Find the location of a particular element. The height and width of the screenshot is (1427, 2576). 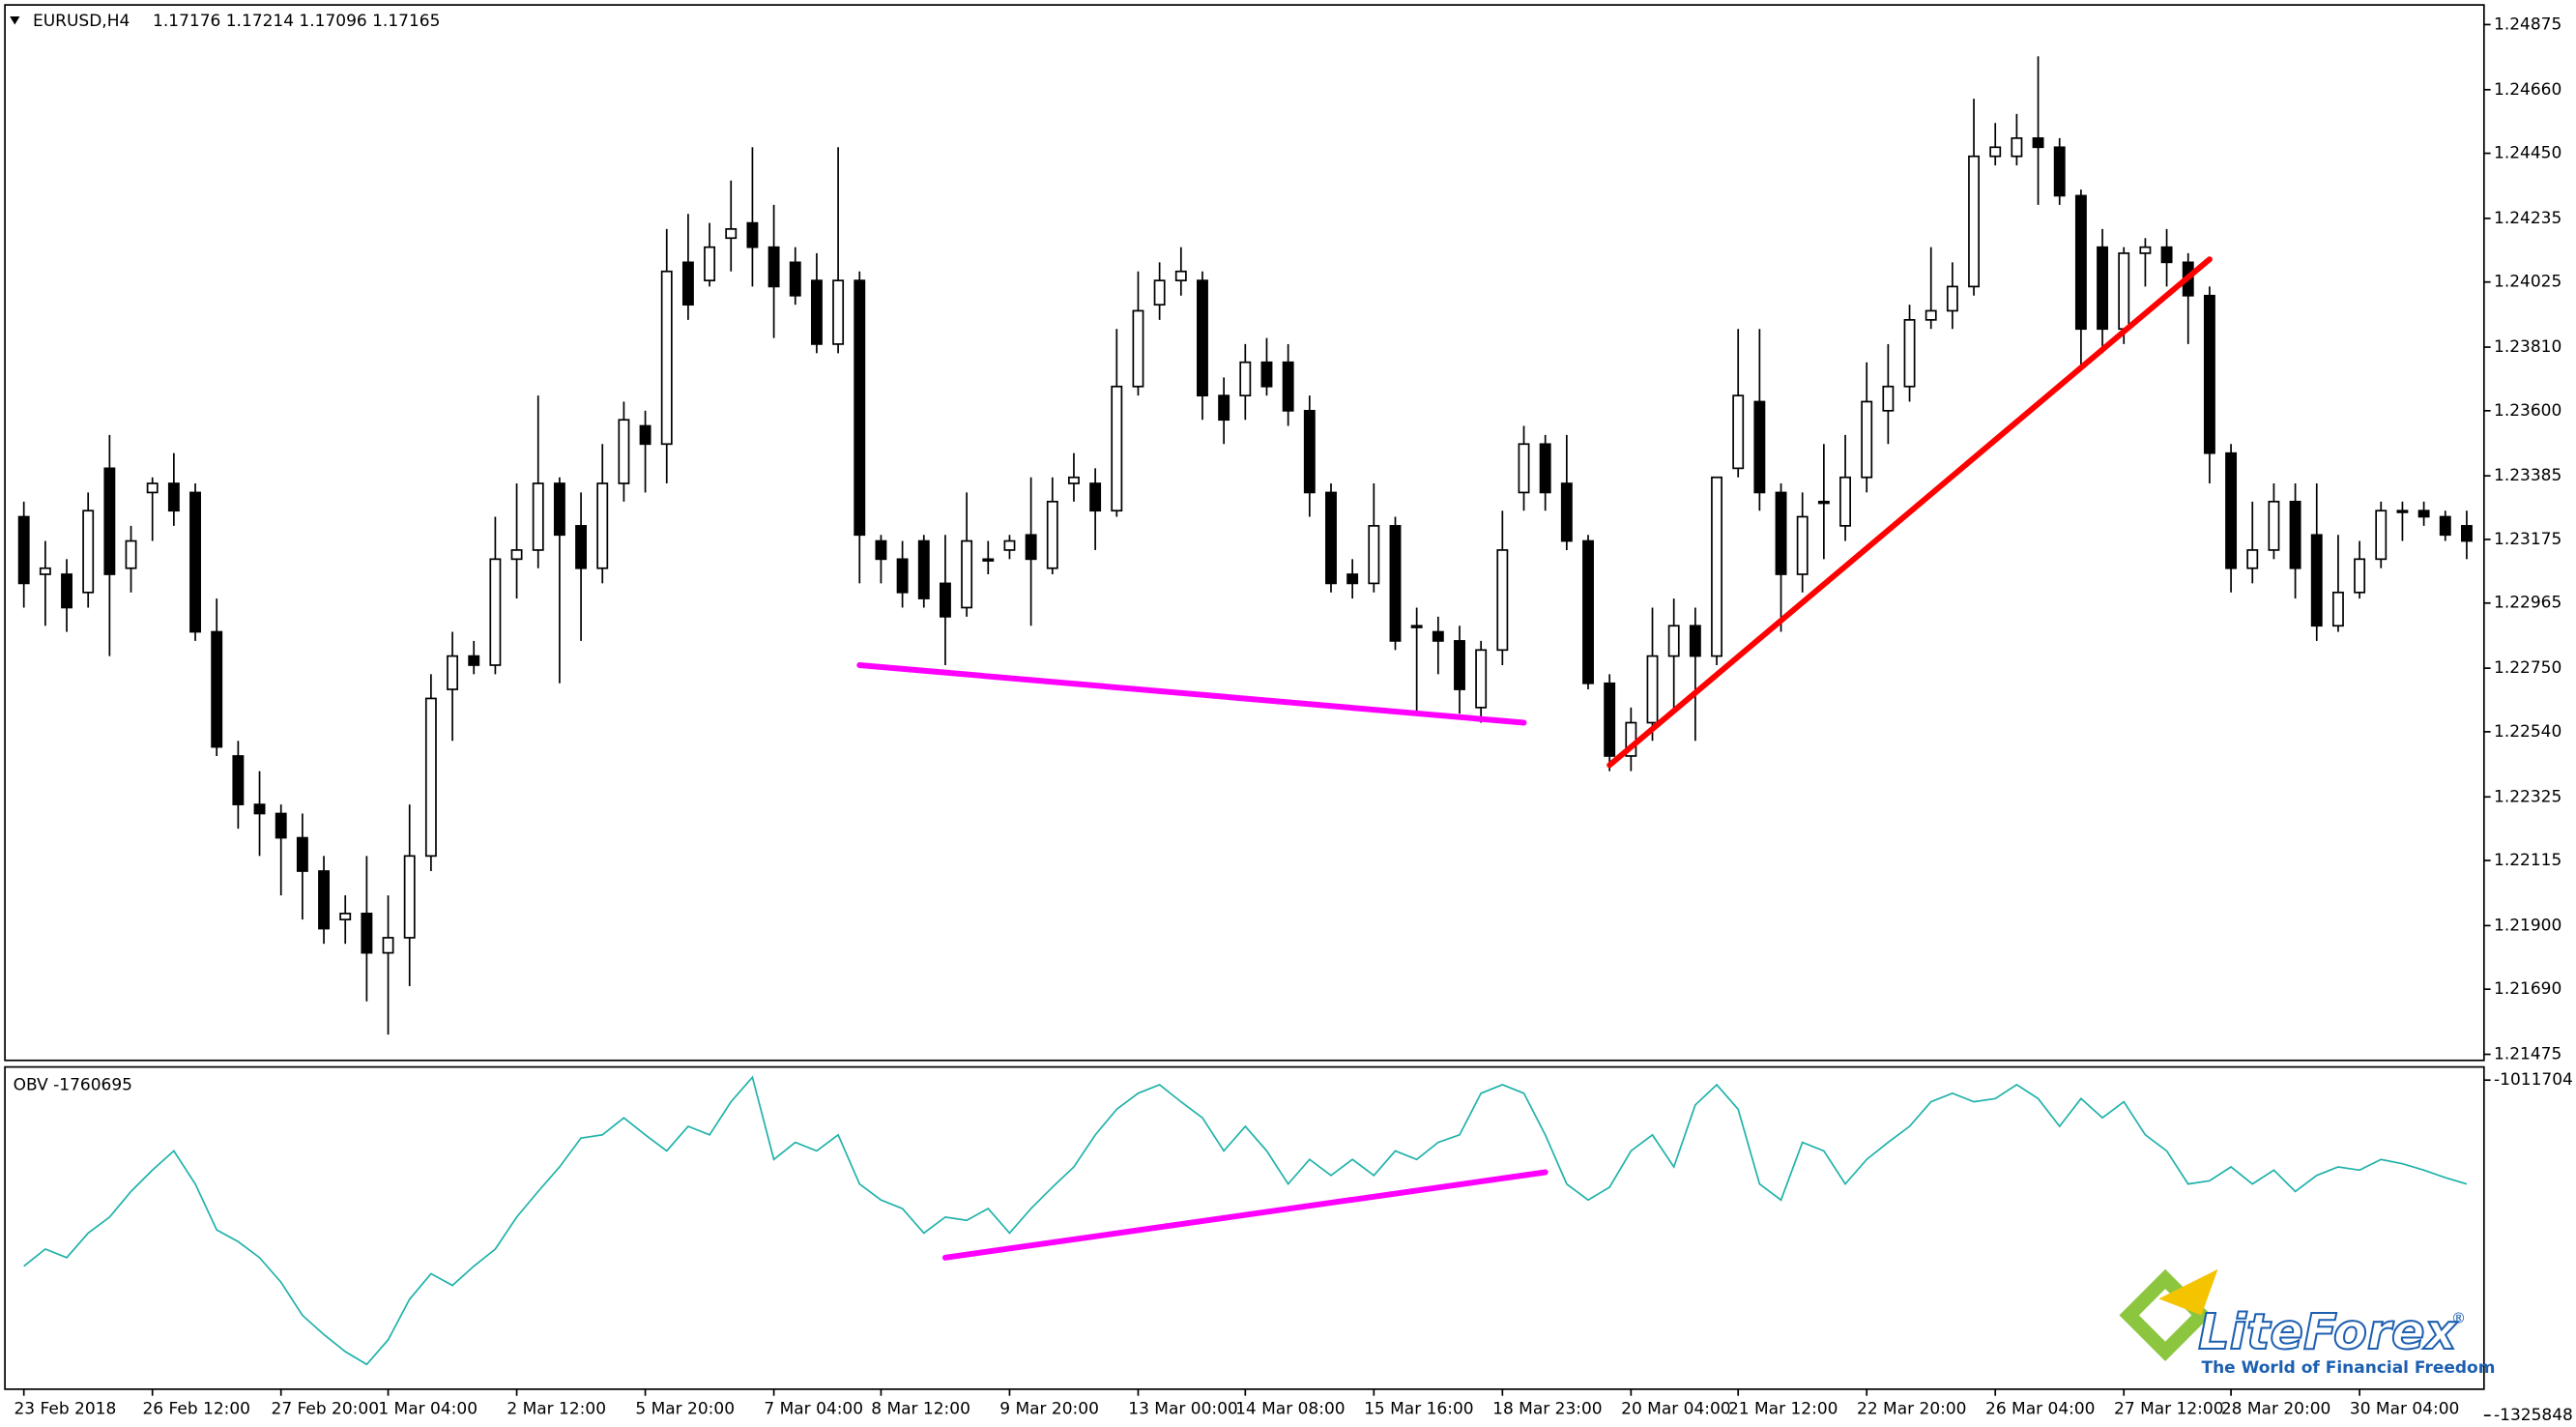

y-tick-label: -1011704 is located at coordinates (2533, 1080).